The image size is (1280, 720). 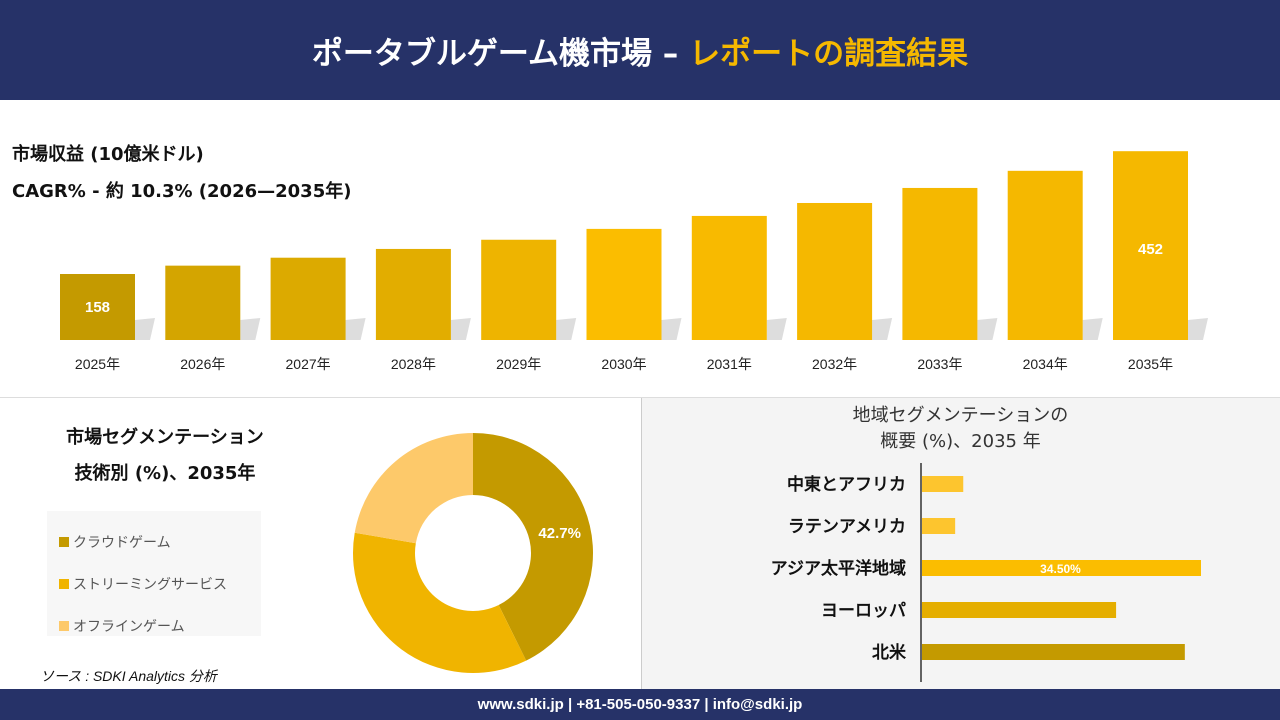 What do you see at coordinates (960, 441) in the screenshot?
I see `region-title-2: 概要 (%)、2035 年` at bounding box center [960, 441].